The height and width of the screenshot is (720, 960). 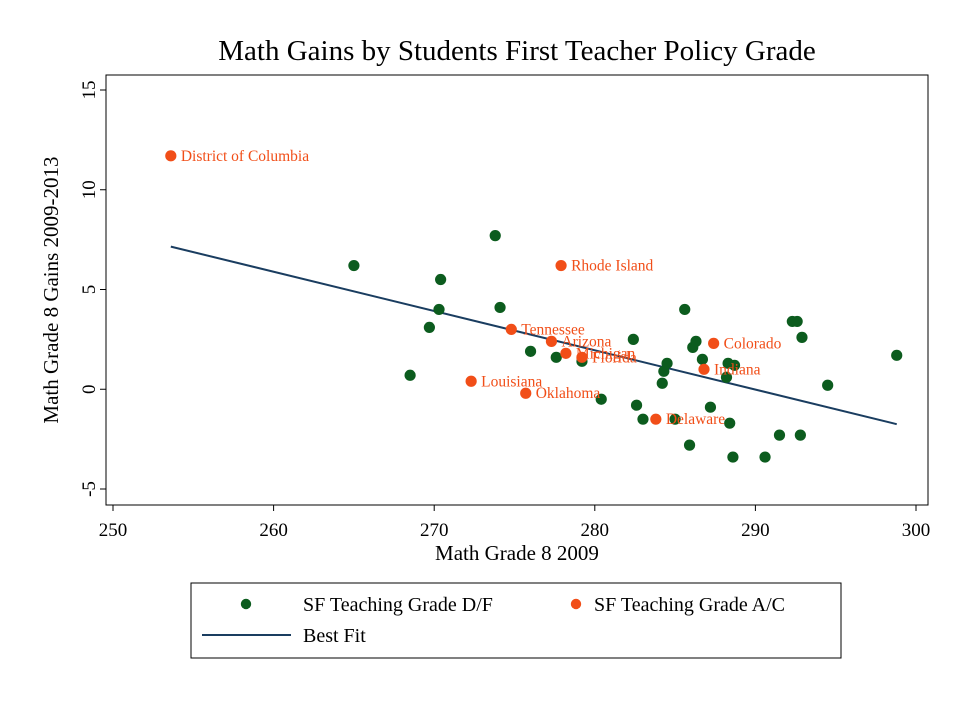 I want to click on ac-point-label: Indiana, so click(x=737, y=369).